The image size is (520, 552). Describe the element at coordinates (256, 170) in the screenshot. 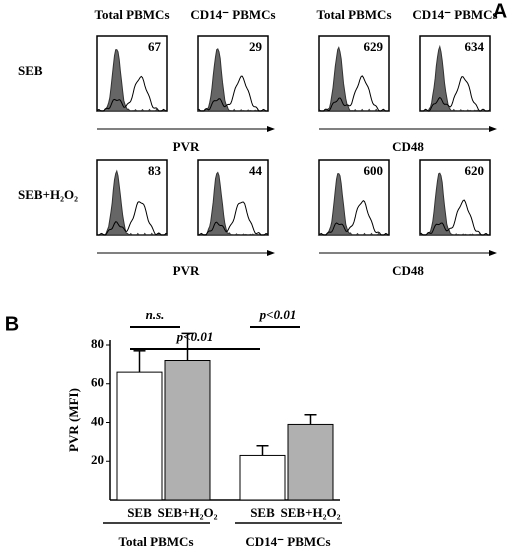

I see `mfi-value: 44` at that location.